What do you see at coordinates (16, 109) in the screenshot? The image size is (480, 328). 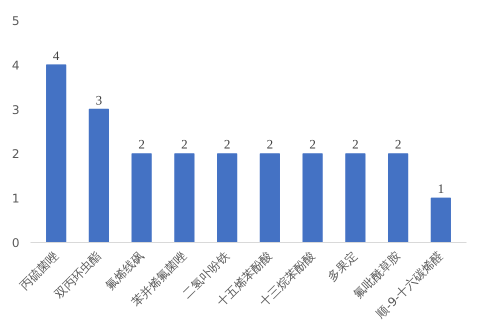 I see `y-tick-label: 3` at bounding box center [16, 109].